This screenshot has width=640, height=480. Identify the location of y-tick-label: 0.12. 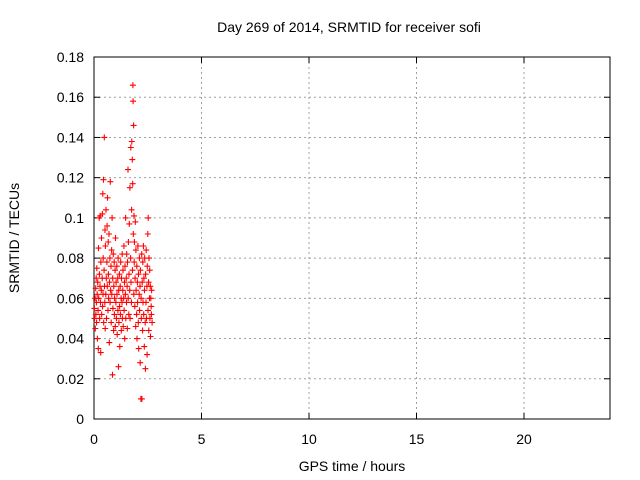
(70, 178).